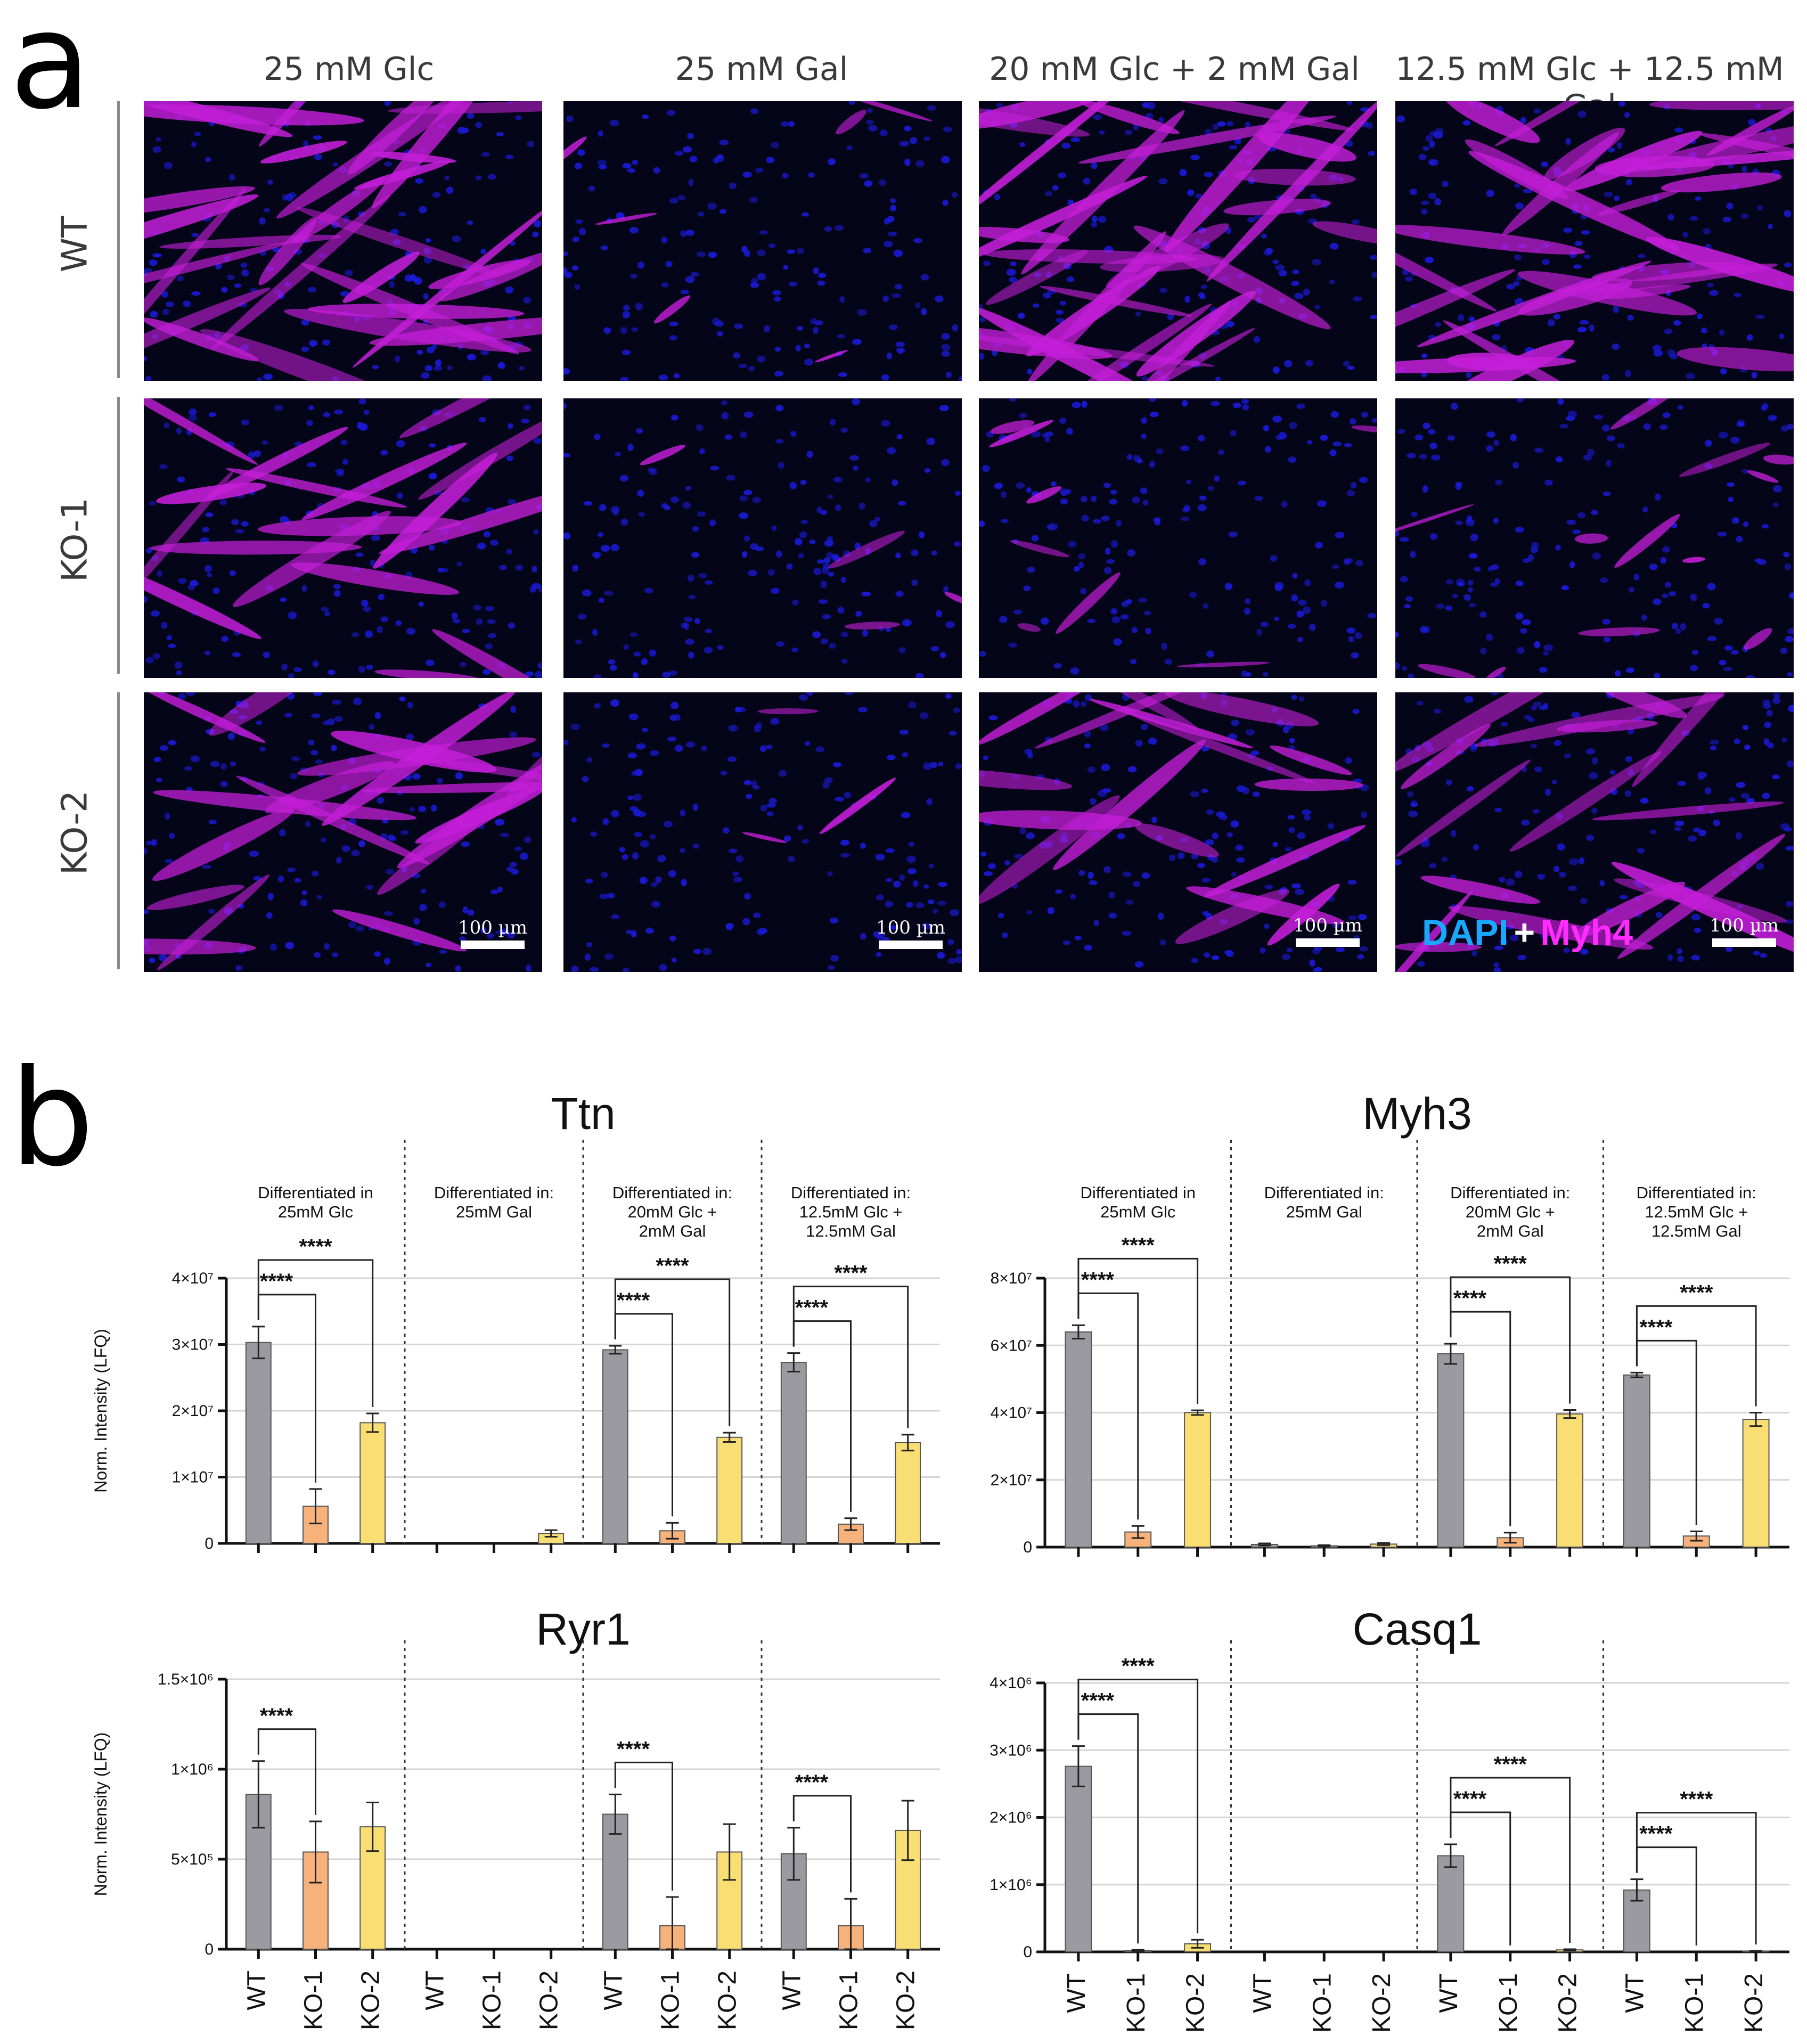  What do you see at coordinates (1328, 931) in the screenshot?
I see `scale-bar-col3: 100 µm` at bounding box center [1328, 931].